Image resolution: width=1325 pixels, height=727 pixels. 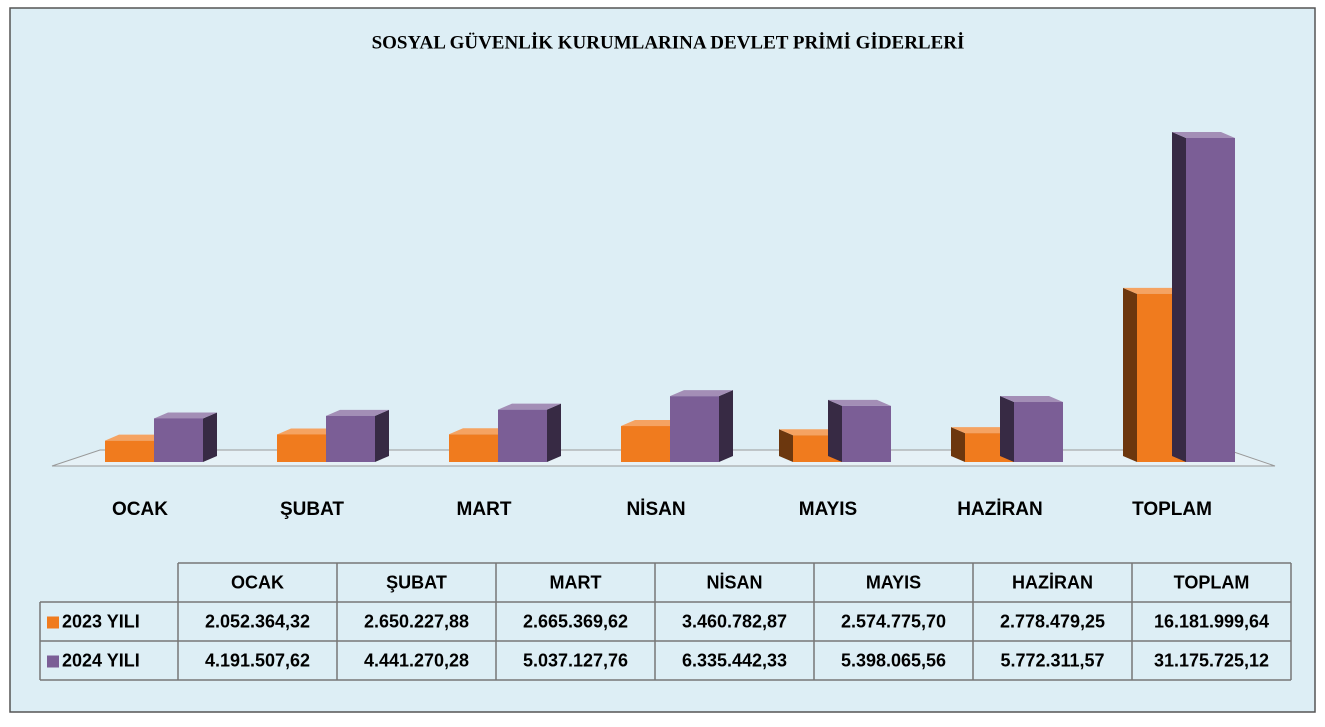 What do you see at coordinates (1052, 582) in the screenshot?
I see `table-header: HAZİRAN` at bounding box center [1052, 582].